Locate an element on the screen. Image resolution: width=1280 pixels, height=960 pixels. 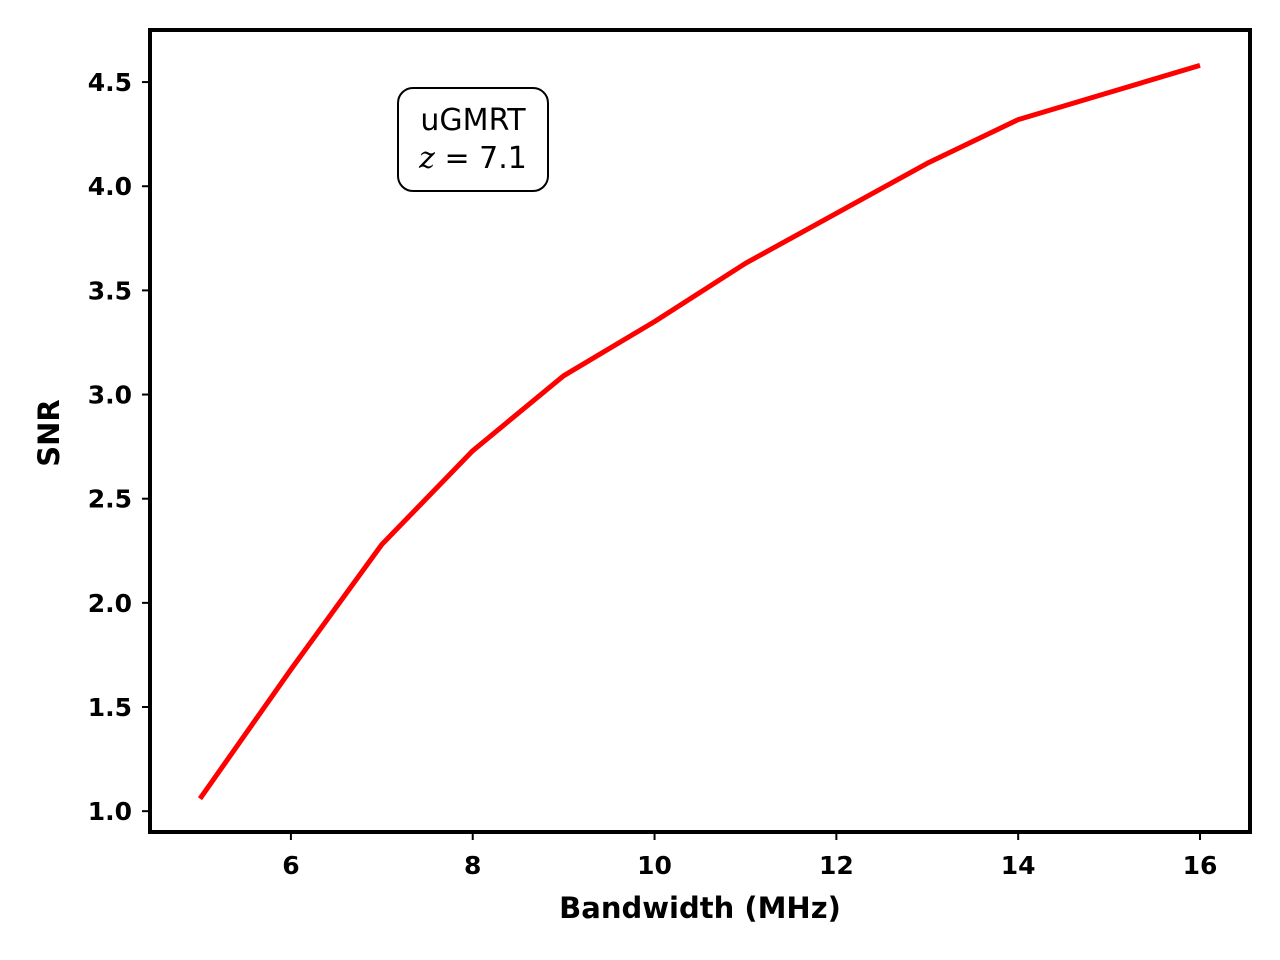
y-tick-label: 2.5 is located at coordinates (110, 499).